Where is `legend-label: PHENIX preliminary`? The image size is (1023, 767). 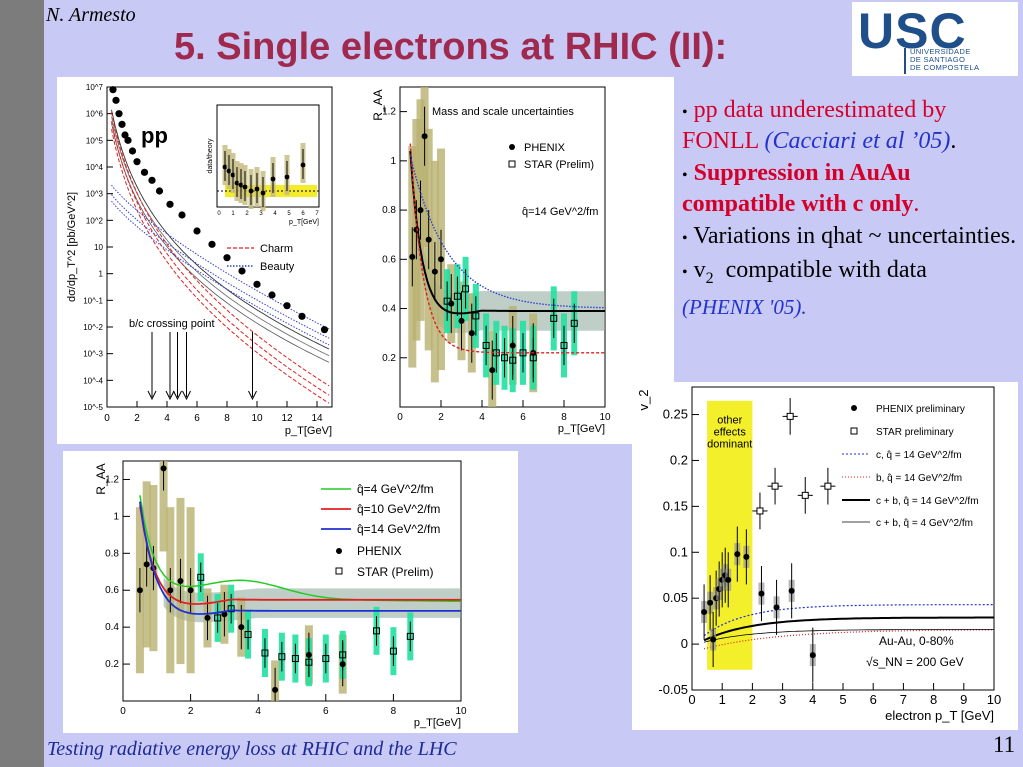
legend-label: PHENIX preliminary is located at coordinates (920, 409).